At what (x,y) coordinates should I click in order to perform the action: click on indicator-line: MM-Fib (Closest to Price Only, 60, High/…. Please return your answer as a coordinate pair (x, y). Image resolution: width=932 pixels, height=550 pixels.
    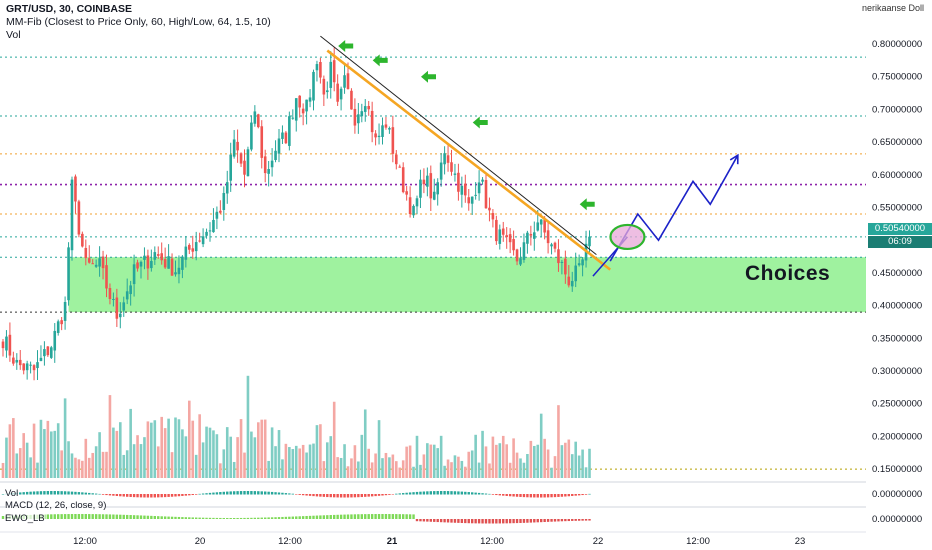
    Looking at the image, I should click on (138, 22).